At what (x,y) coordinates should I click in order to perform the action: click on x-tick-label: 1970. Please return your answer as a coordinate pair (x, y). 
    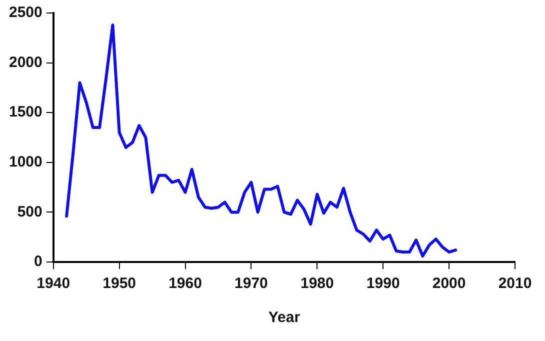
    Looking at the image, I should click on (251, 283).